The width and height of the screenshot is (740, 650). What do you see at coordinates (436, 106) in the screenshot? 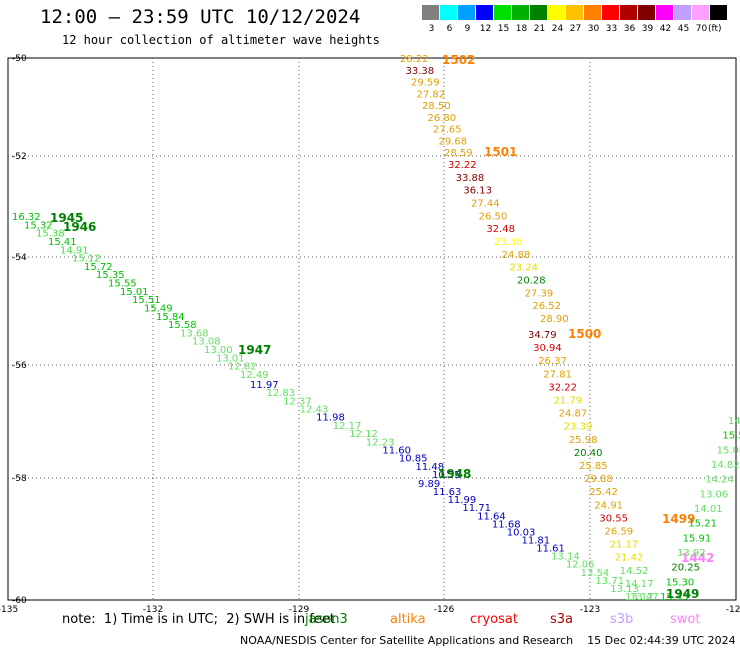
I see `wave-height-value: 28.50` at bounding box center [436, 106].